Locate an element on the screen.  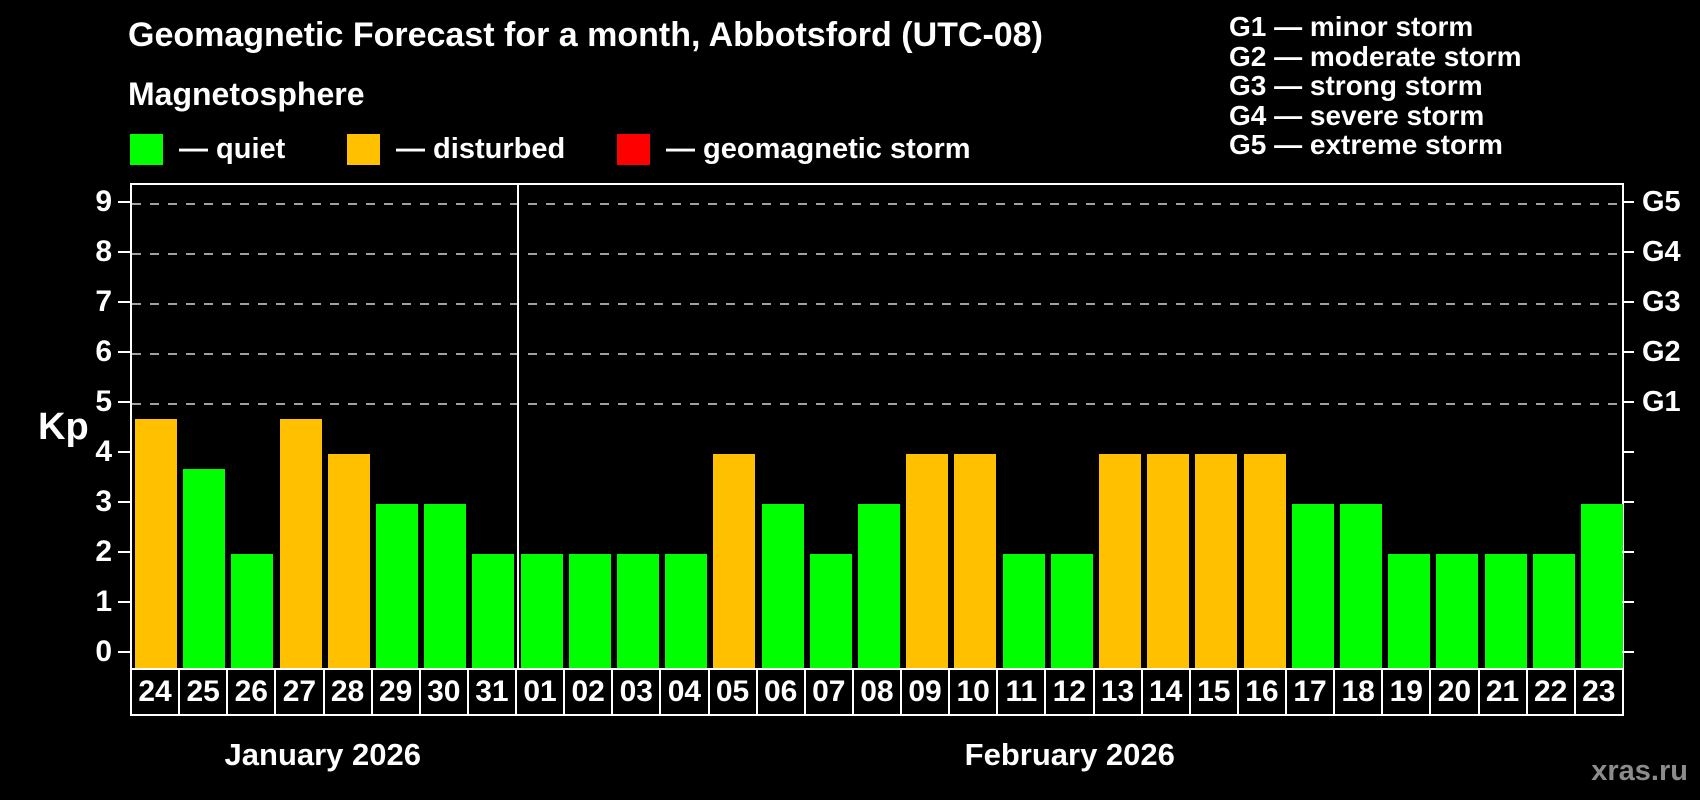
month-label-0: January 2026 is located at coordinates (323, 754).